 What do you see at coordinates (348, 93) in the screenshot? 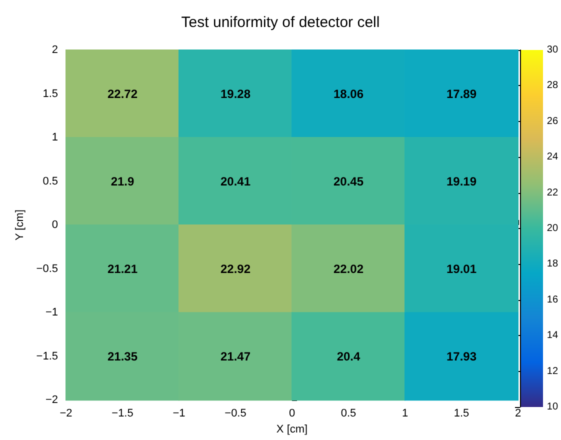
I see `data-label: 18.06` at bounding box center [348, 93].